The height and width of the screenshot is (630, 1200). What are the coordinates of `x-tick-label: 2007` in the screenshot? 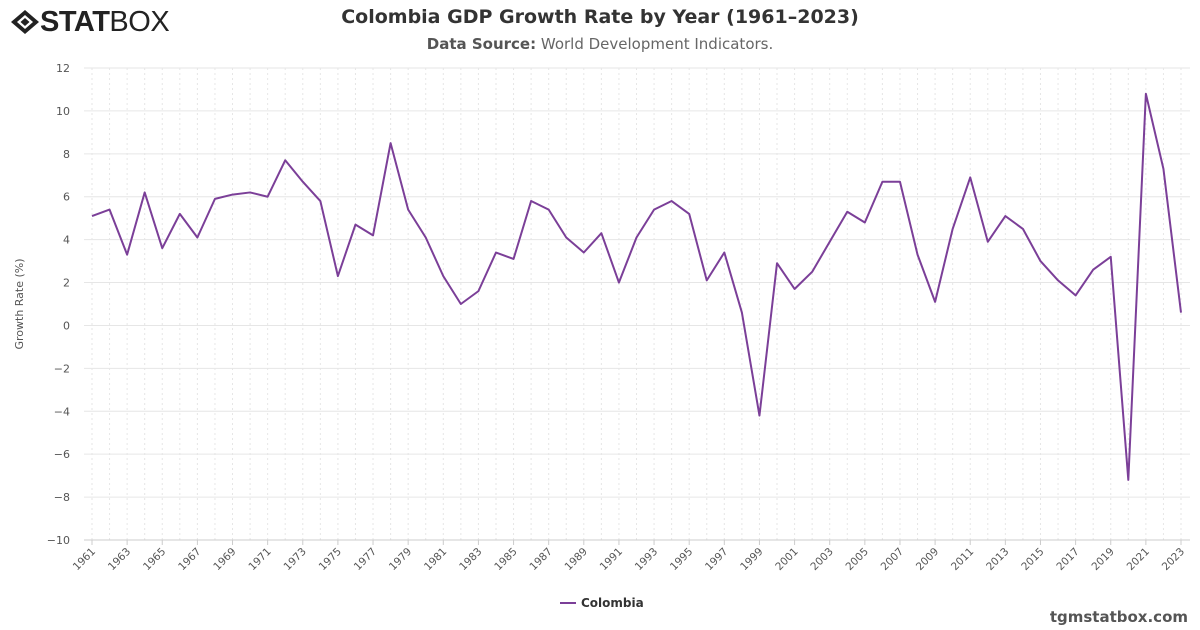 It's located at (892, 559).